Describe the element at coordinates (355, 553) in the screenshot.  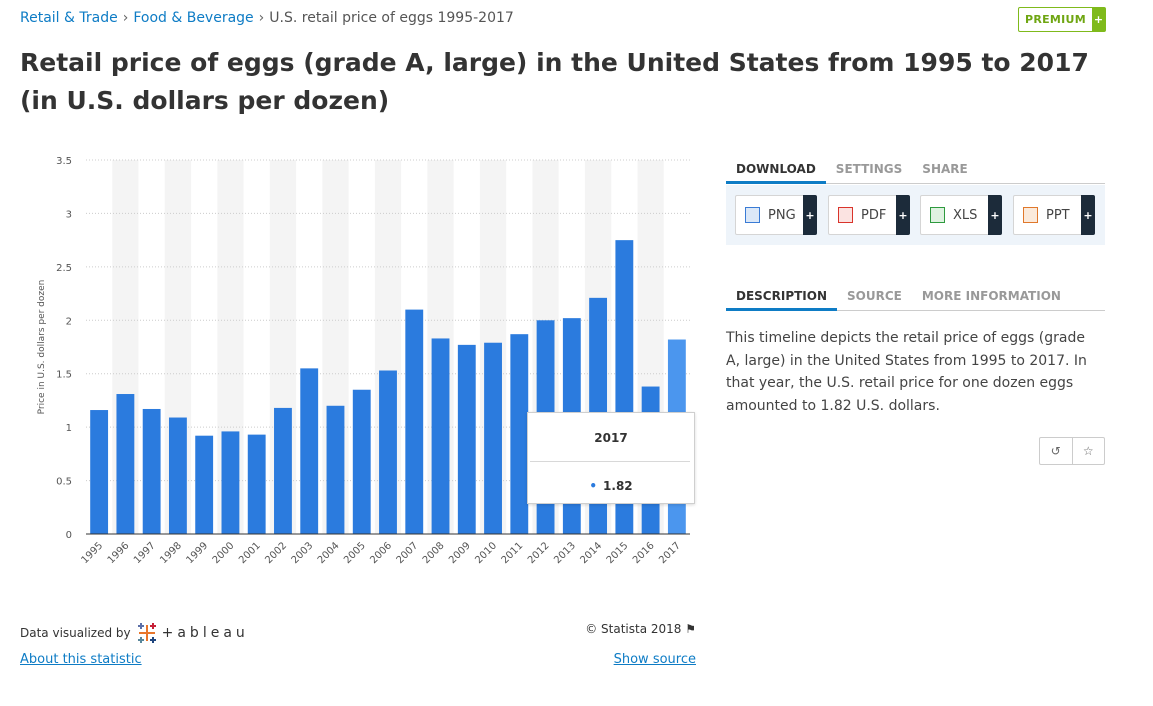
I see `x-tick-label: 2005` at that location.